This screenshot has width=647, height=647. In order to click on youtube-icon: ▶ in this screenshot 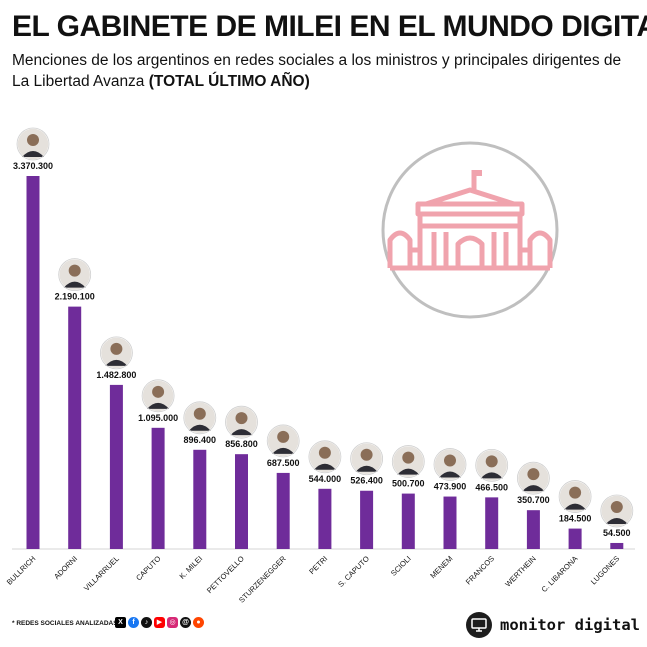, I will do `click(159, 622)`.